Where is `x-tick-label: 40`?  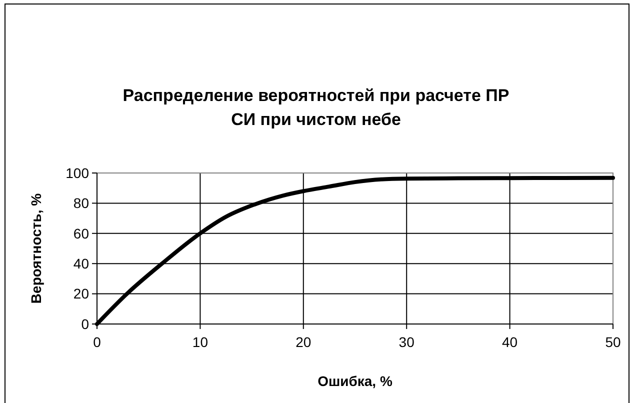
x-tick-label: 40 is located at coordinates (510, 342).